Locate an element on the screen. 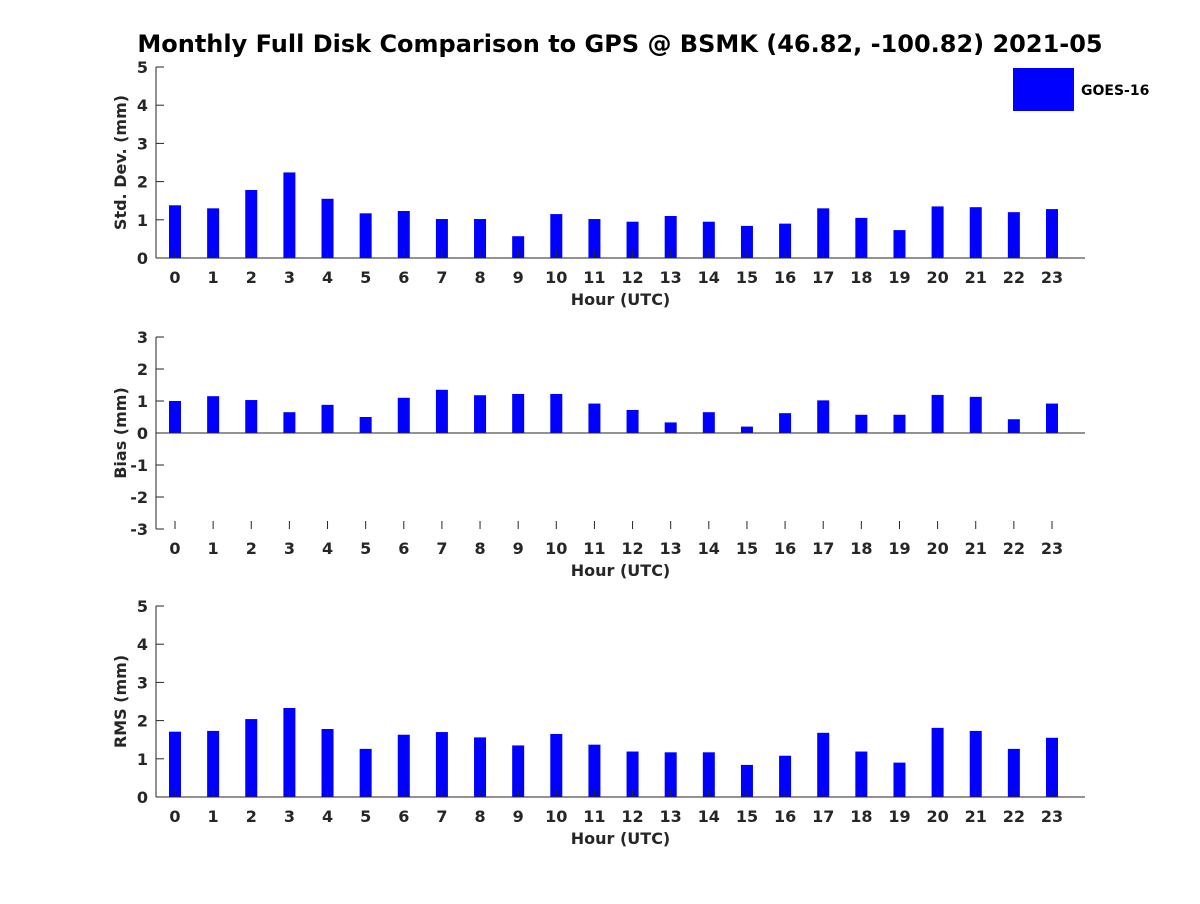  panel3-x-tick-label: 7 is located at coordinates (441, 816).